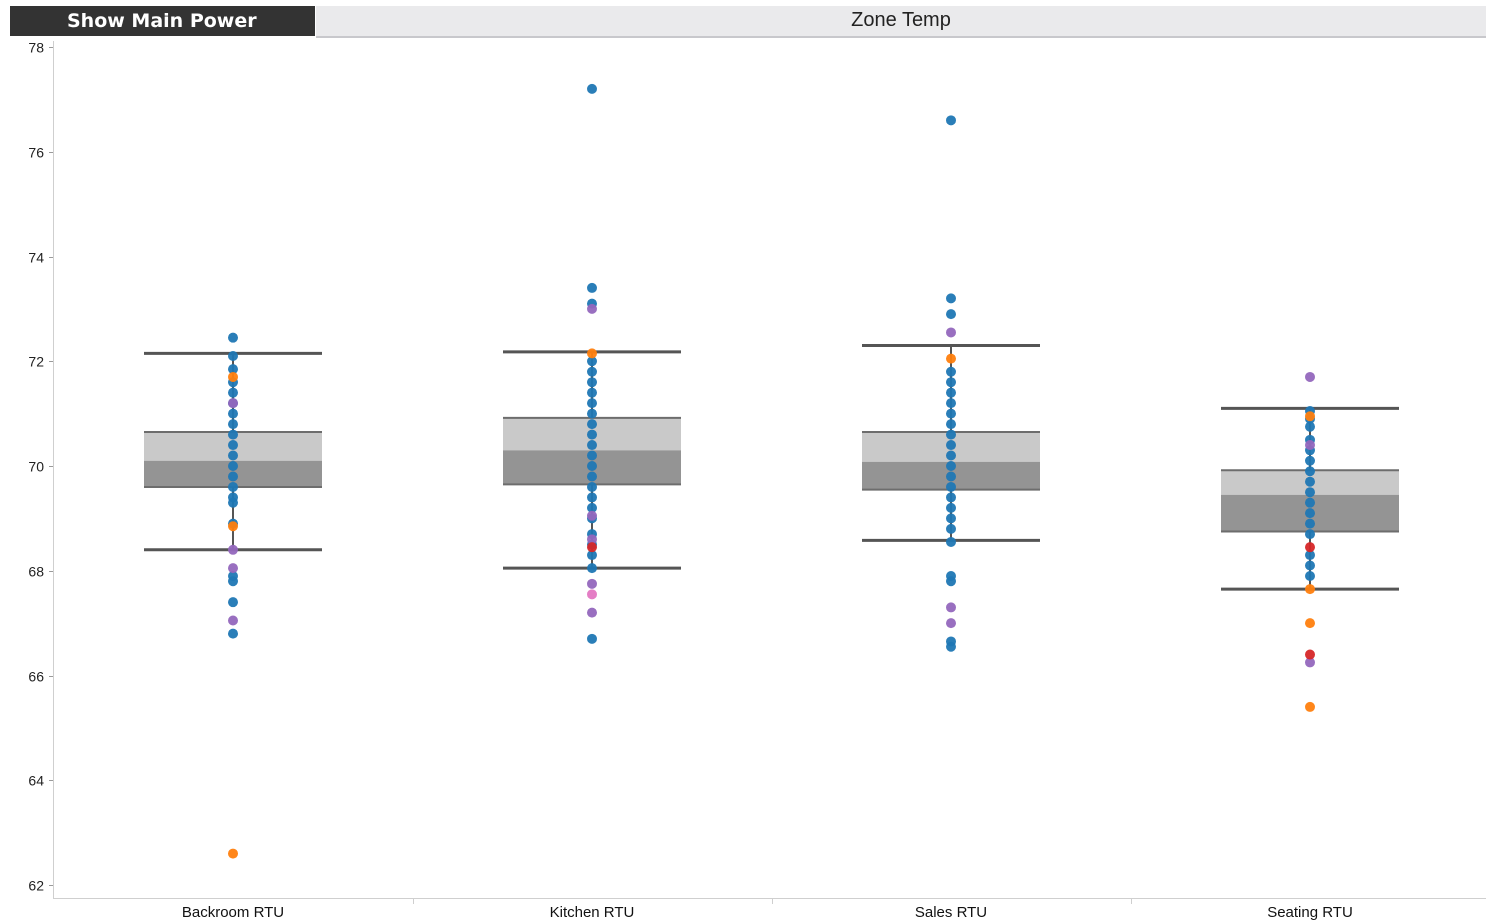 The width and height of the screenshot is (1486, 922). Describe the element at coordinates (951, 912) in the screenshot. I see `x-tick-label: Sales RTU` at that location.